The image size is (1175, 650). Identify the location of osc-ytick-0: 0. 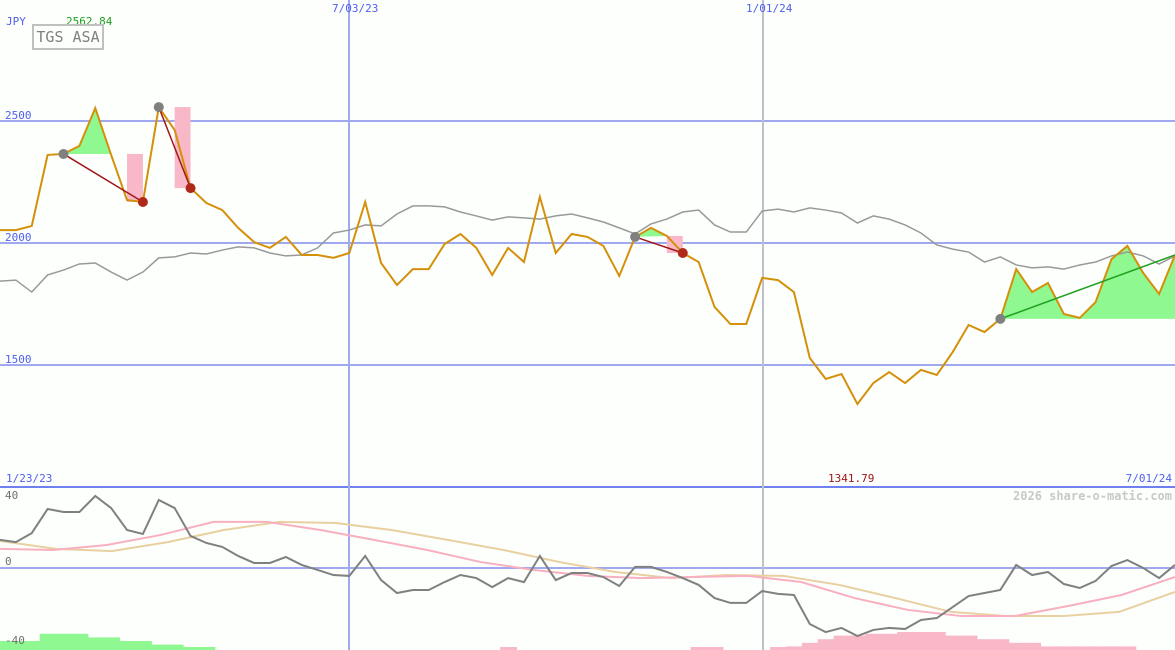
(8, 561).